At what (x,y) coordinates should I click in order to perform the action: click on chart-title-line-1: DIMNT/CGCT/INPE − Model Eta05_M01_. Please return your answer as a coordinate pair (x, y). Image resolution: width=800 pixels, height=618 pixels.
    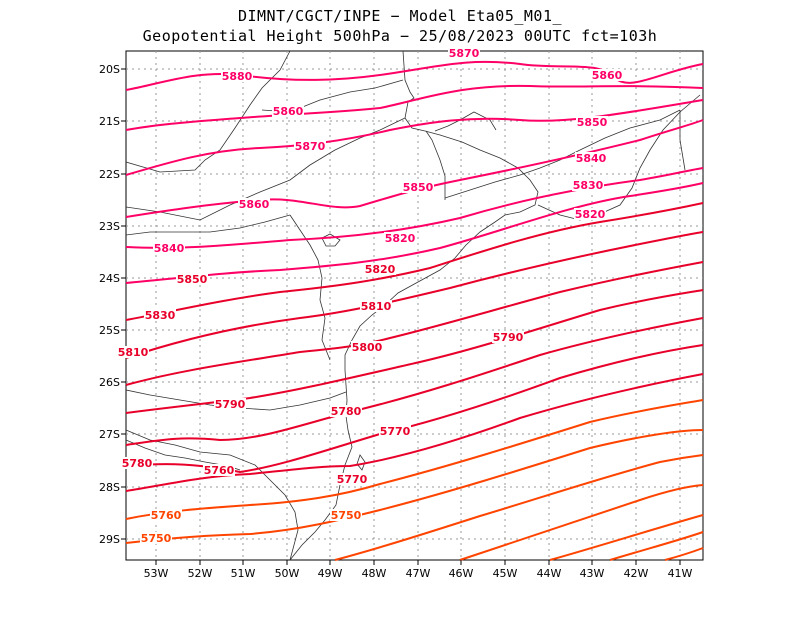
    Looking at the image, I should click on (400, 16).